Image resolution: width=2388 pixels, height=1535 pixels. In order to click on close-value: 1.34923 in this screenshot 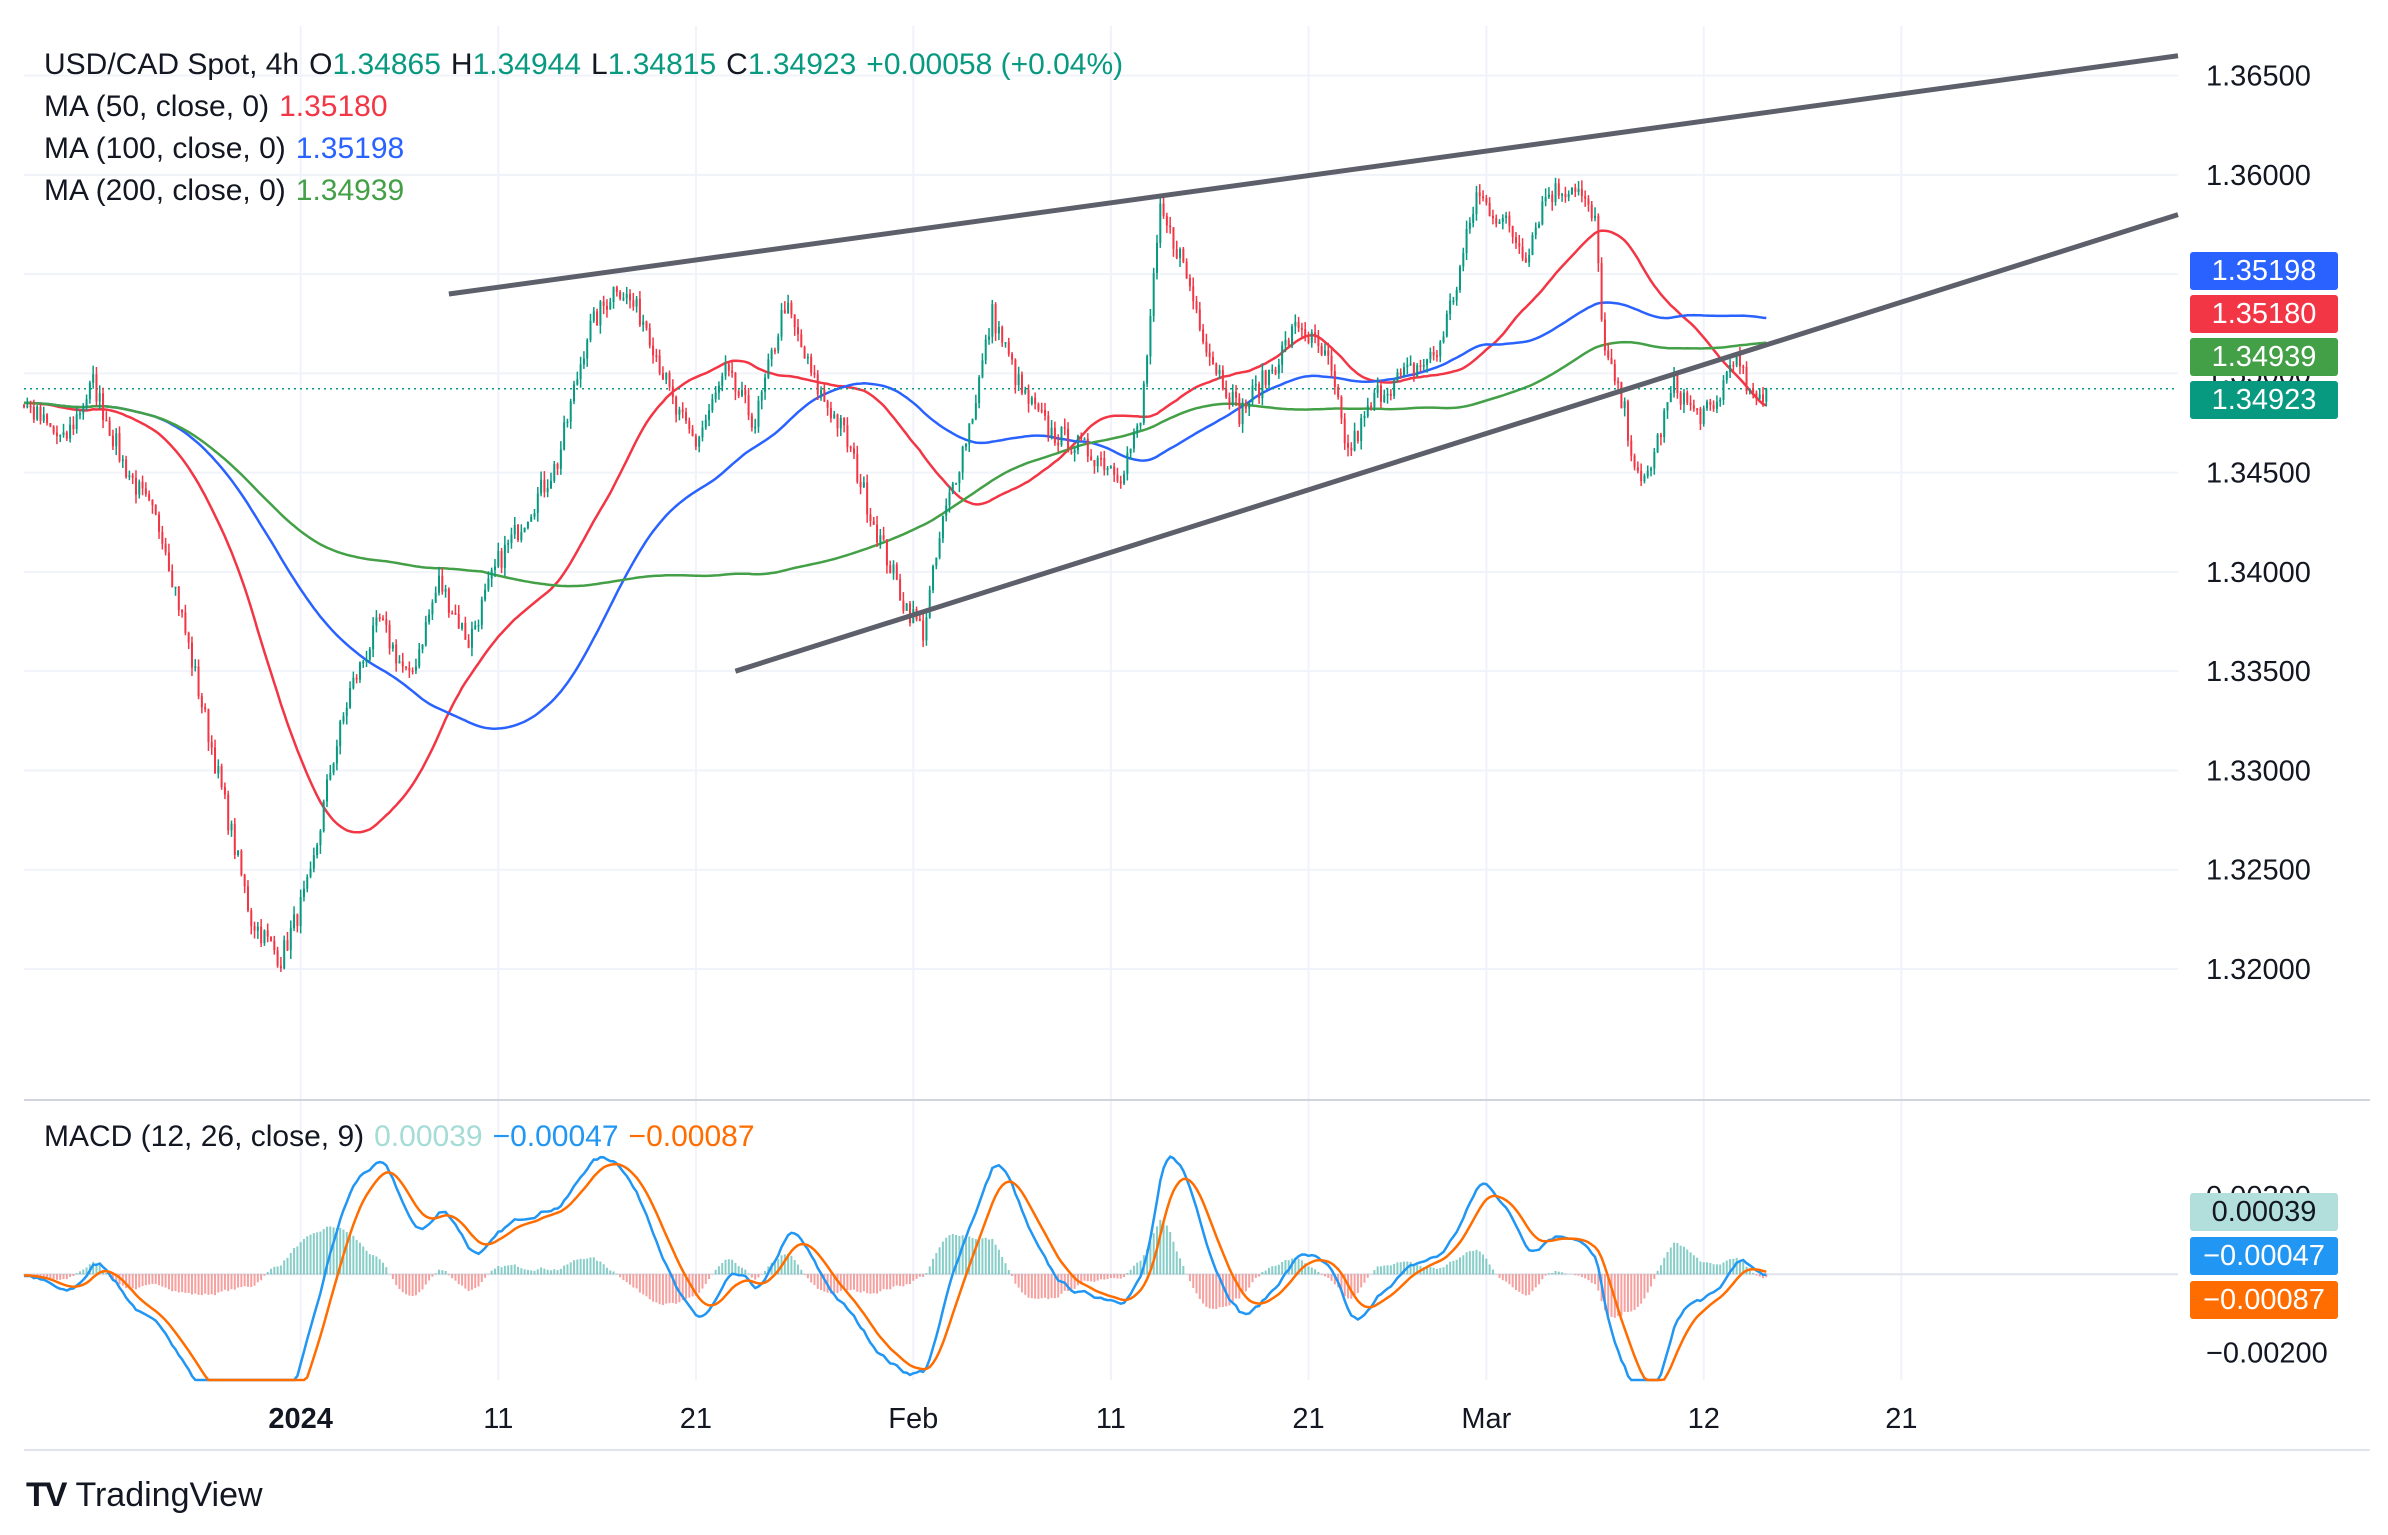, I will do `click(802, 64)`.